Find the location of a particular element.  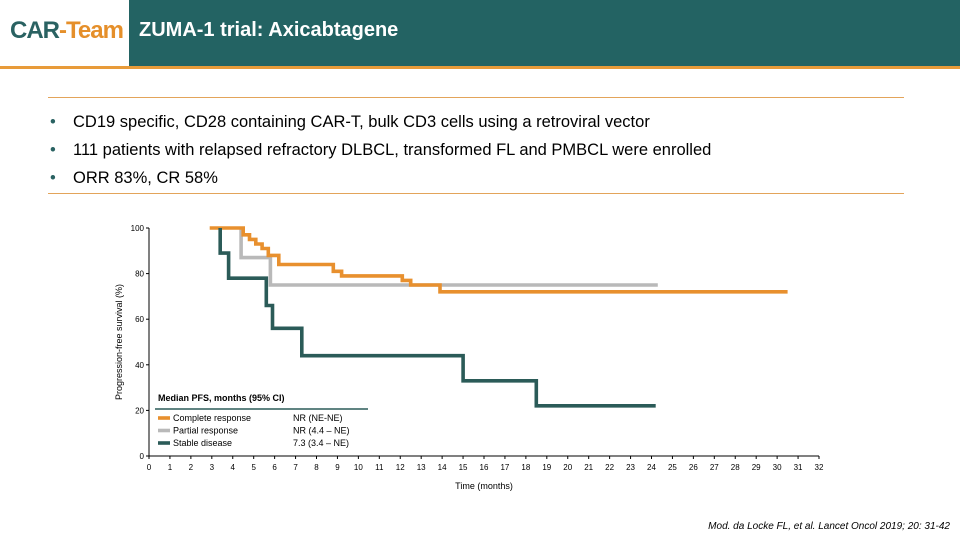

legend-label: Complete response is located at coordinates (212, 418).